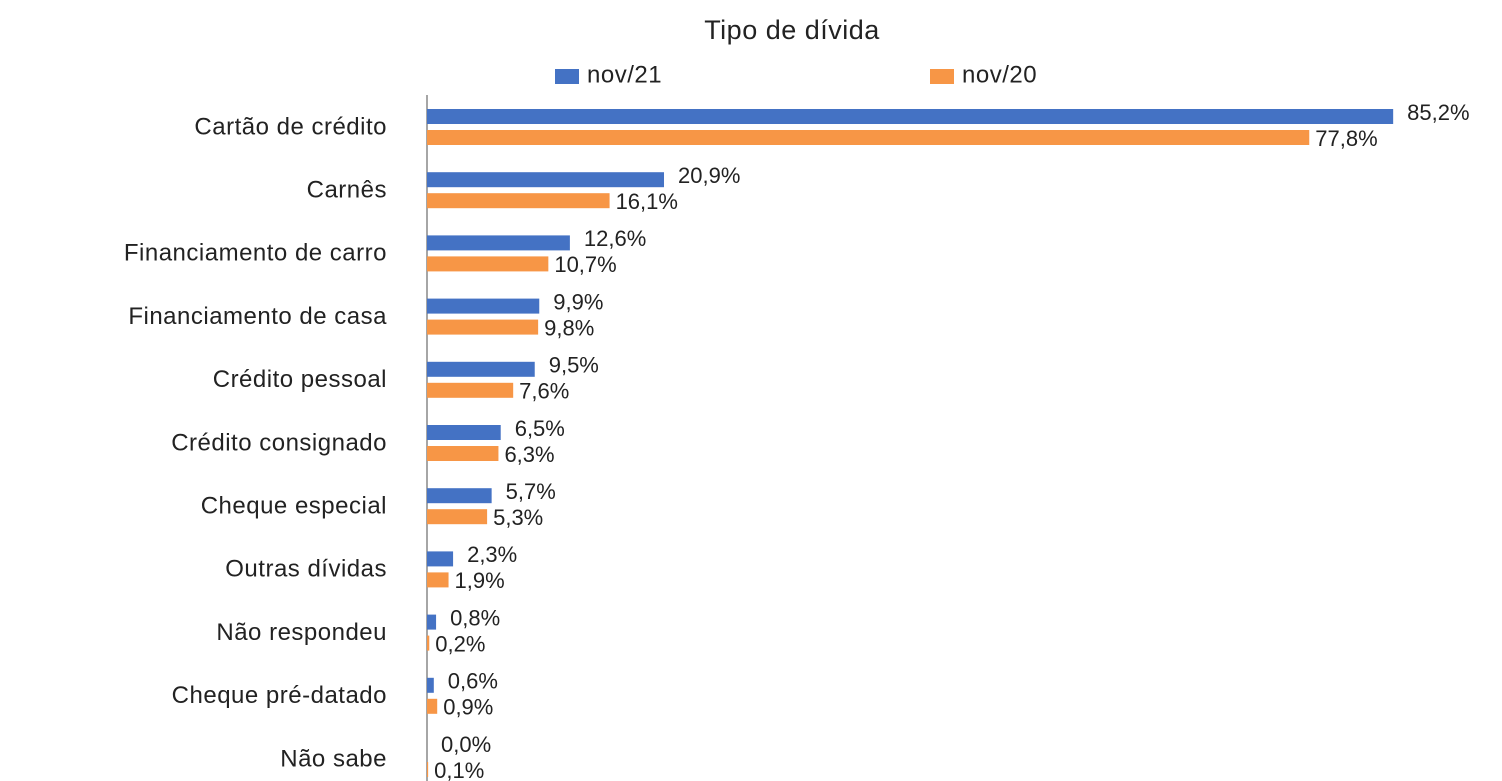 This screenshot has height=781, width=1502. What do you see at coordinates (306, 569) in the screenshot?
I see `category-label: Outras dívidas` at bounding box center [306, 569].